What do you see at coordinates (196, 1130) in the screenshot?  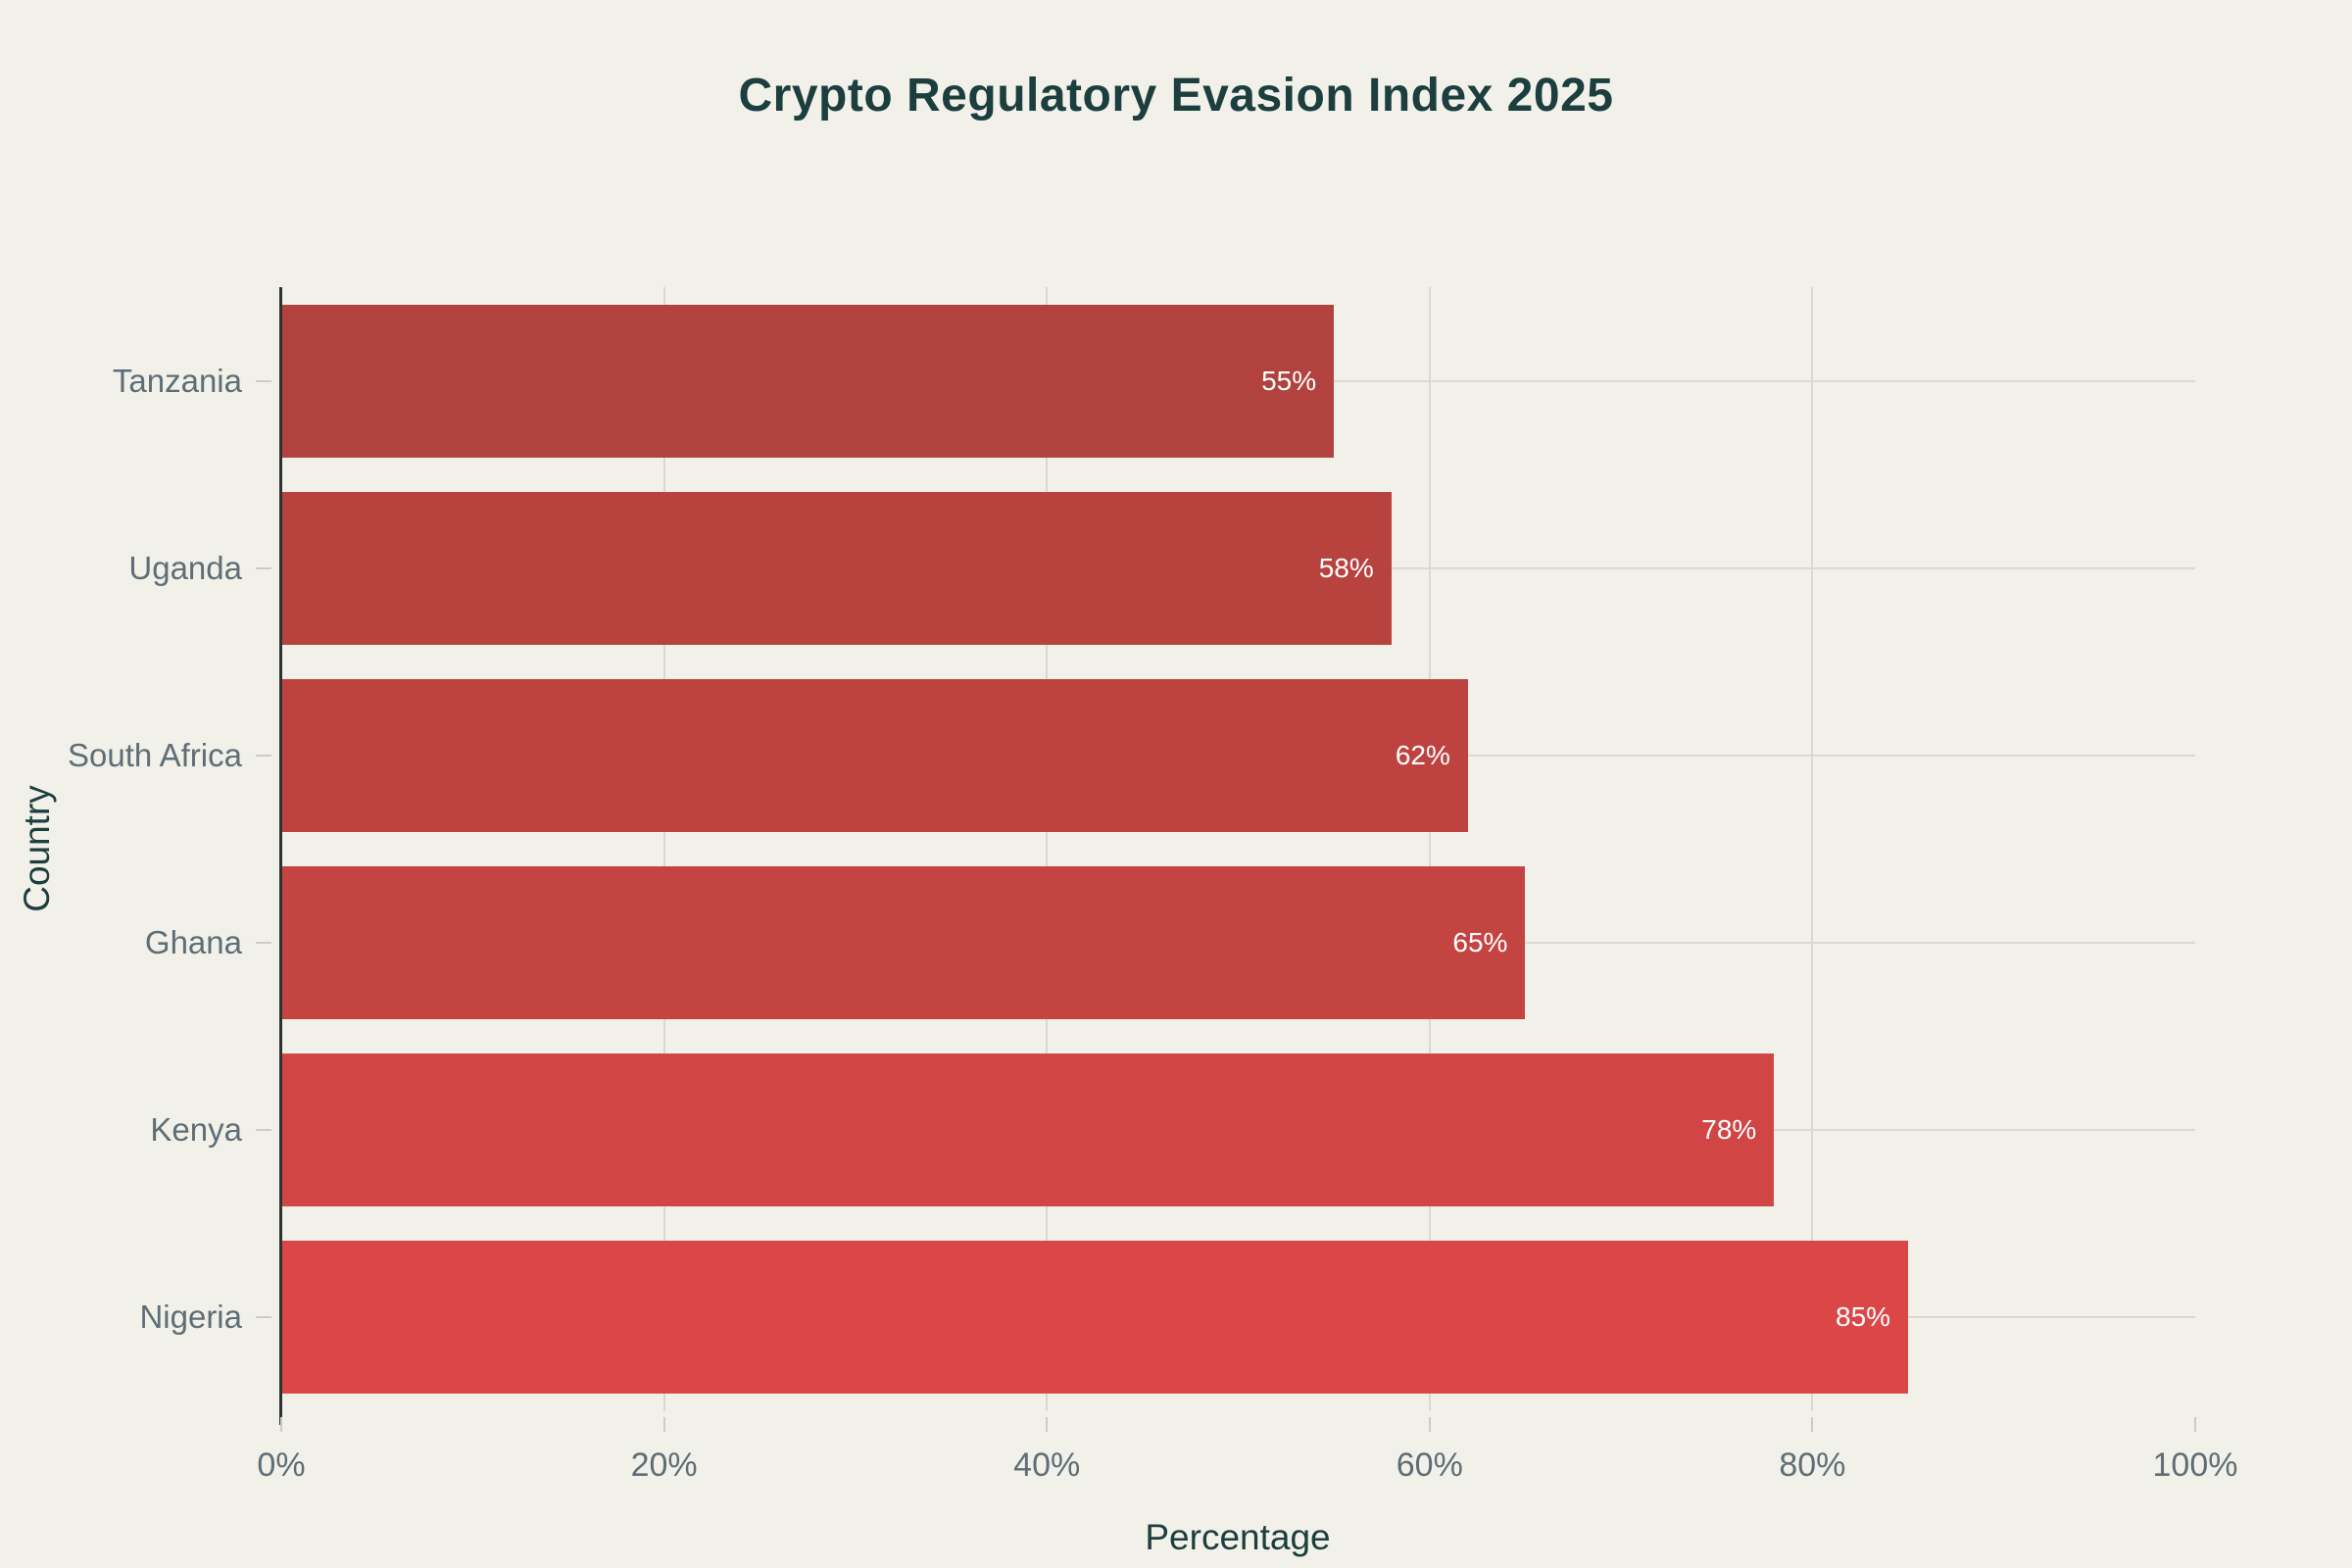 I see `category-label: Kenya` at bounding box center [196, 1130].